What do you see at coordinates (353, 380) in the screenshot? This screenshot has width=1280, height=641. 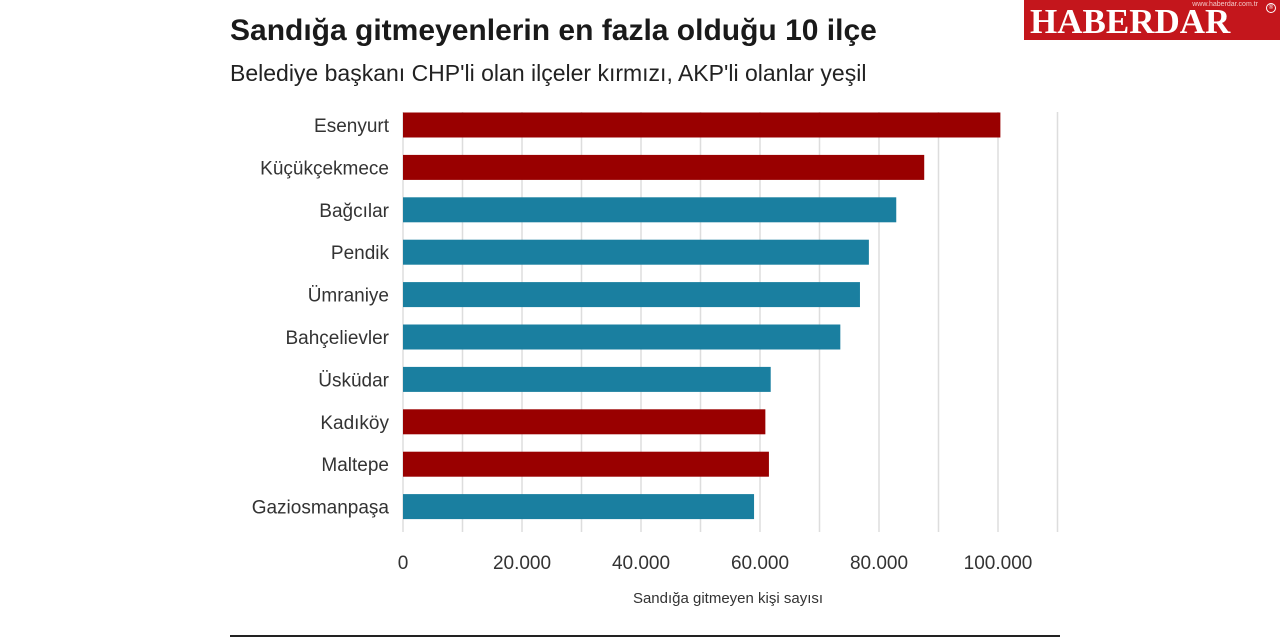 I see `category-label: Üsküdar` at bounding box center [353, 380].